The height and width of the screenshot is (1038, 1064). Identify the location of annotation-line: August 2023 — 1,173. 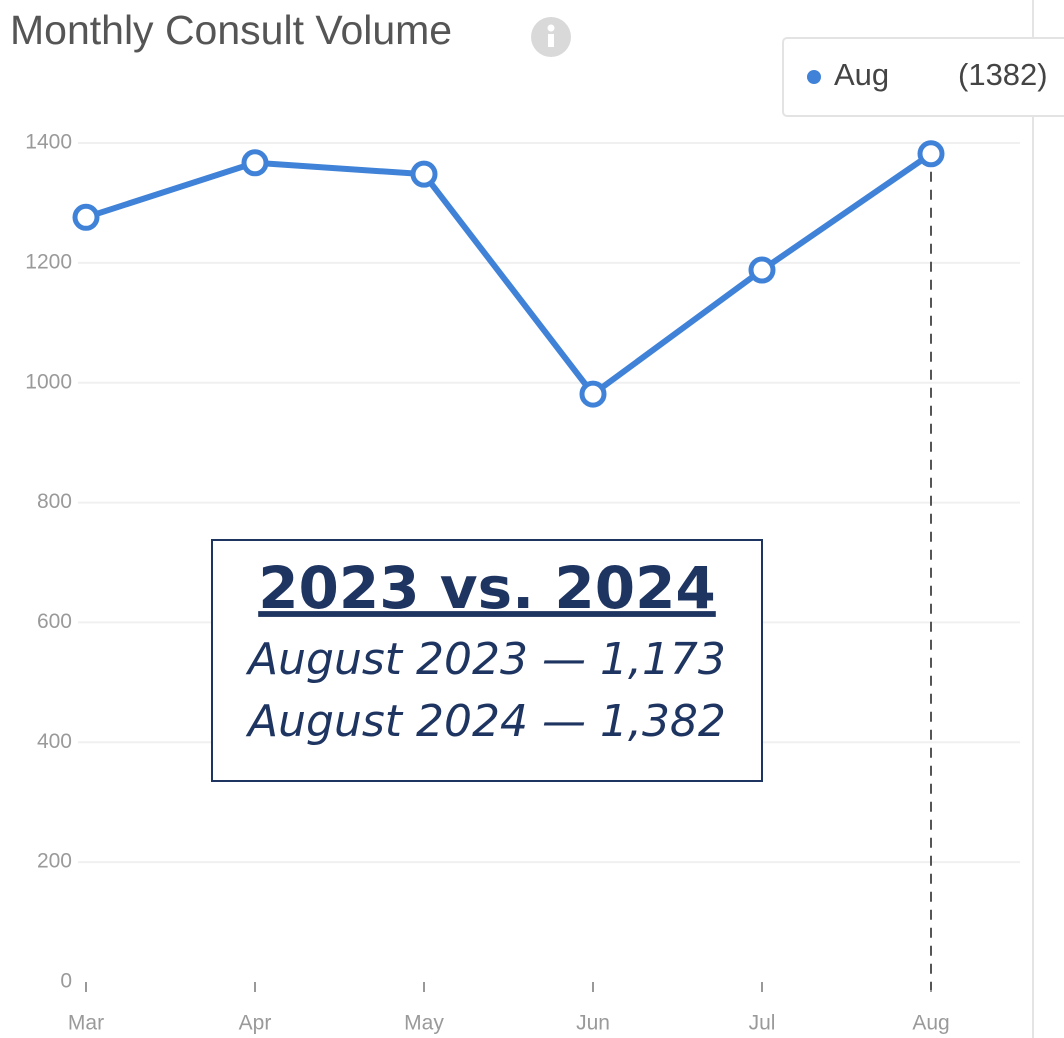
(485, 659).